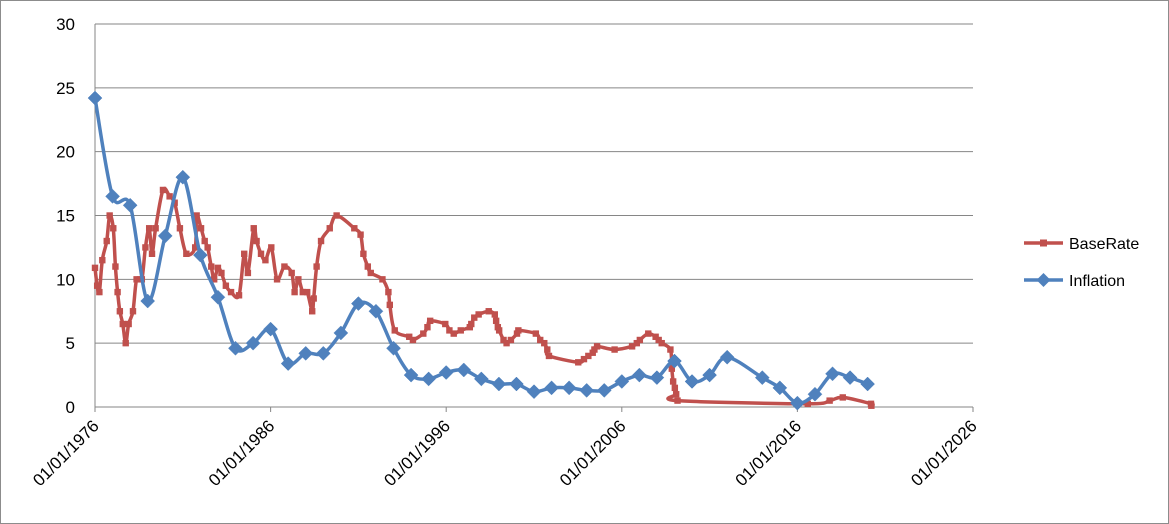 The image size is (1169, 524). What do you see at coordinates (70, 343) in the screenshot?
I see `y-tick-label: 5` at bounding box center [70, 343].